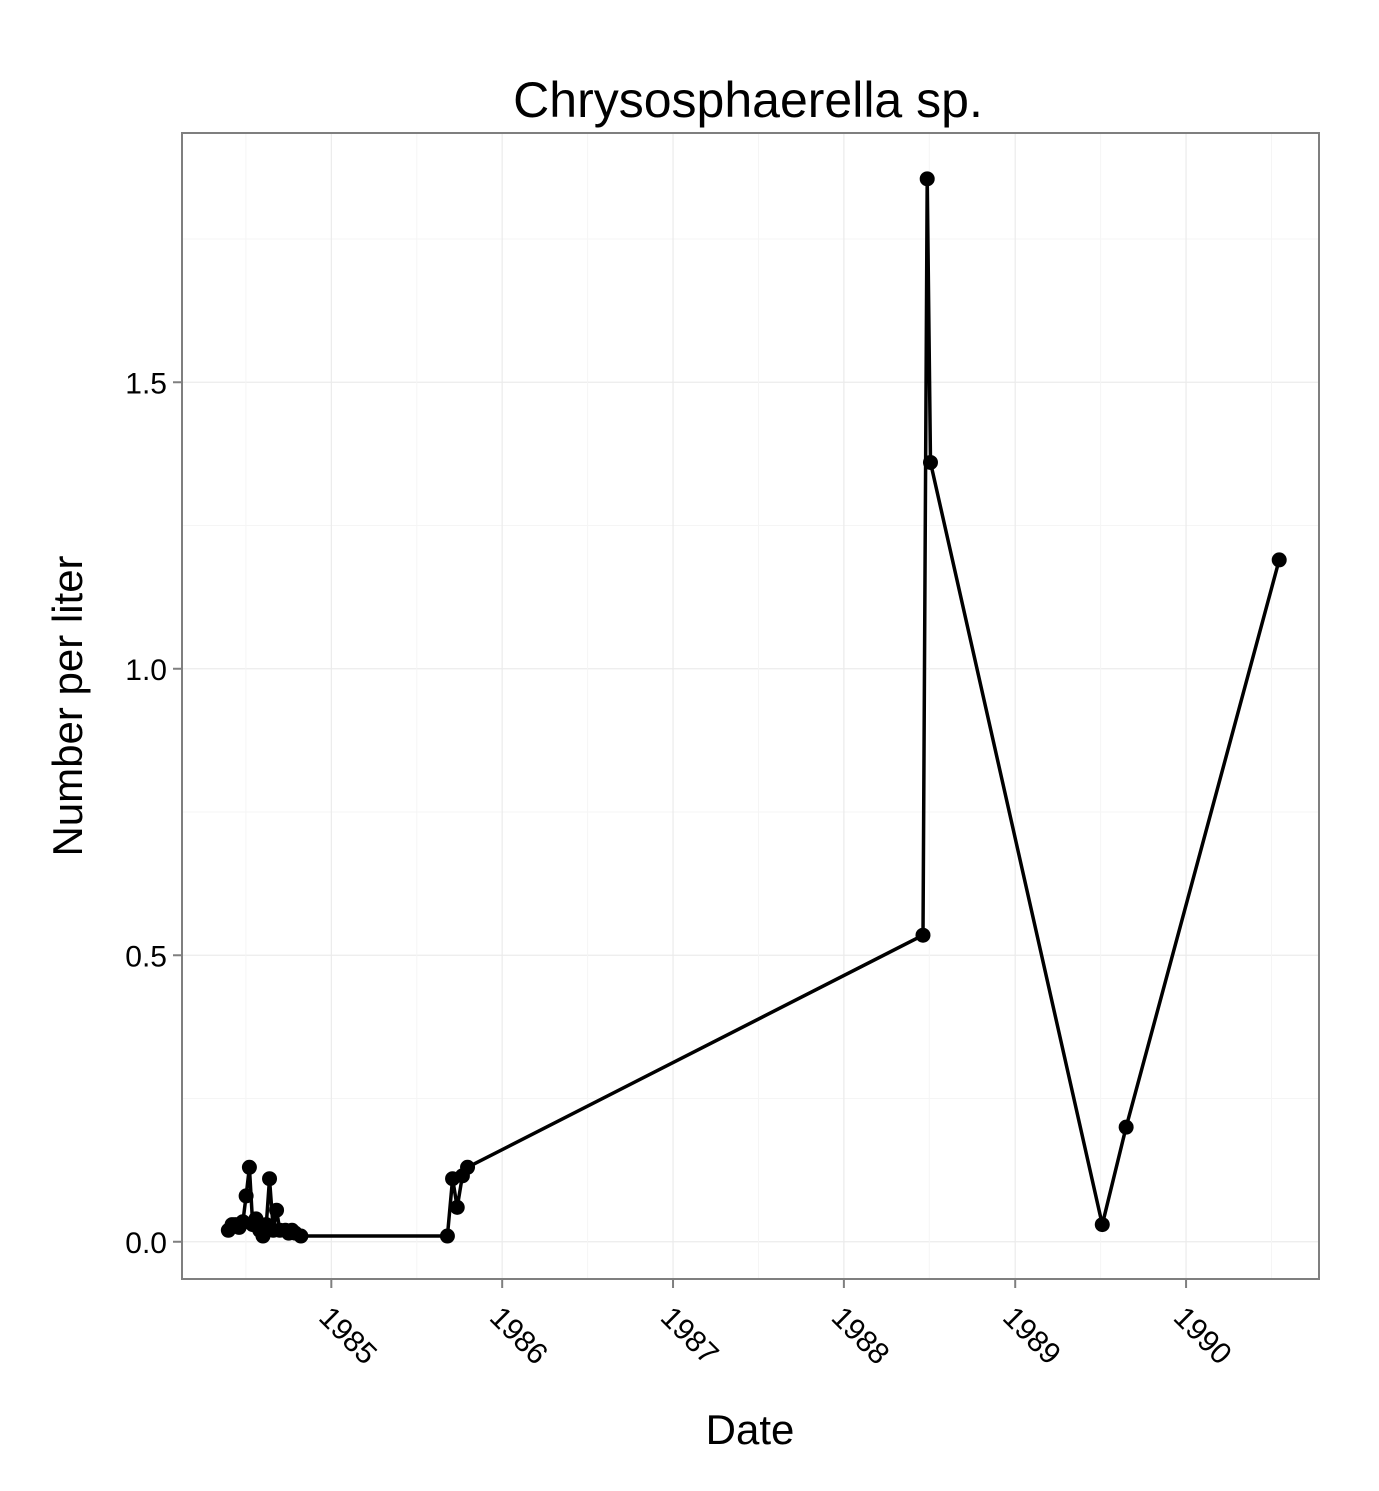 This screenshot has width=1379, height=1491. What do you see at coordinates (860, 1336) in the screenshot?
I see `x-tick-label: 1988` at bounding box center [860, 1336].